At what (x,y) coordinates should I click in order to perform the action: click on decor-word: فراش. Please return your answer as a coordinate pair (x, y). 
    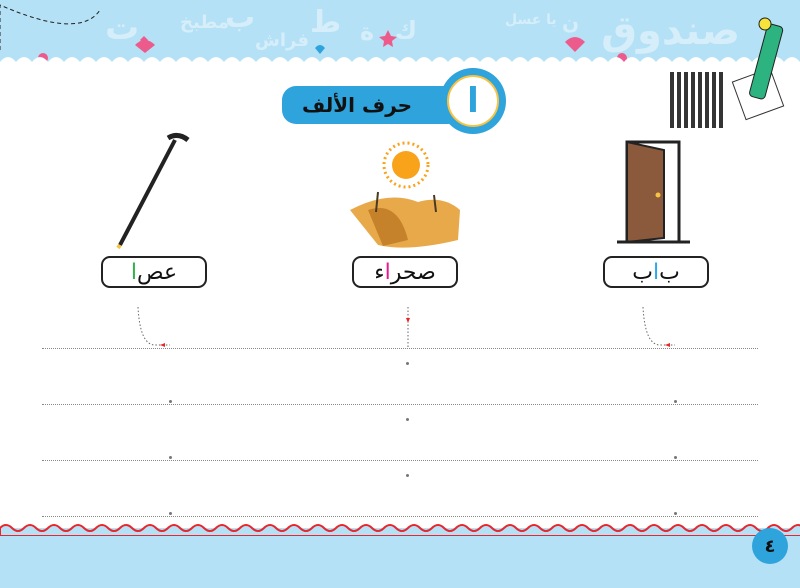
    Looking at the image, I should click on (282, 40).